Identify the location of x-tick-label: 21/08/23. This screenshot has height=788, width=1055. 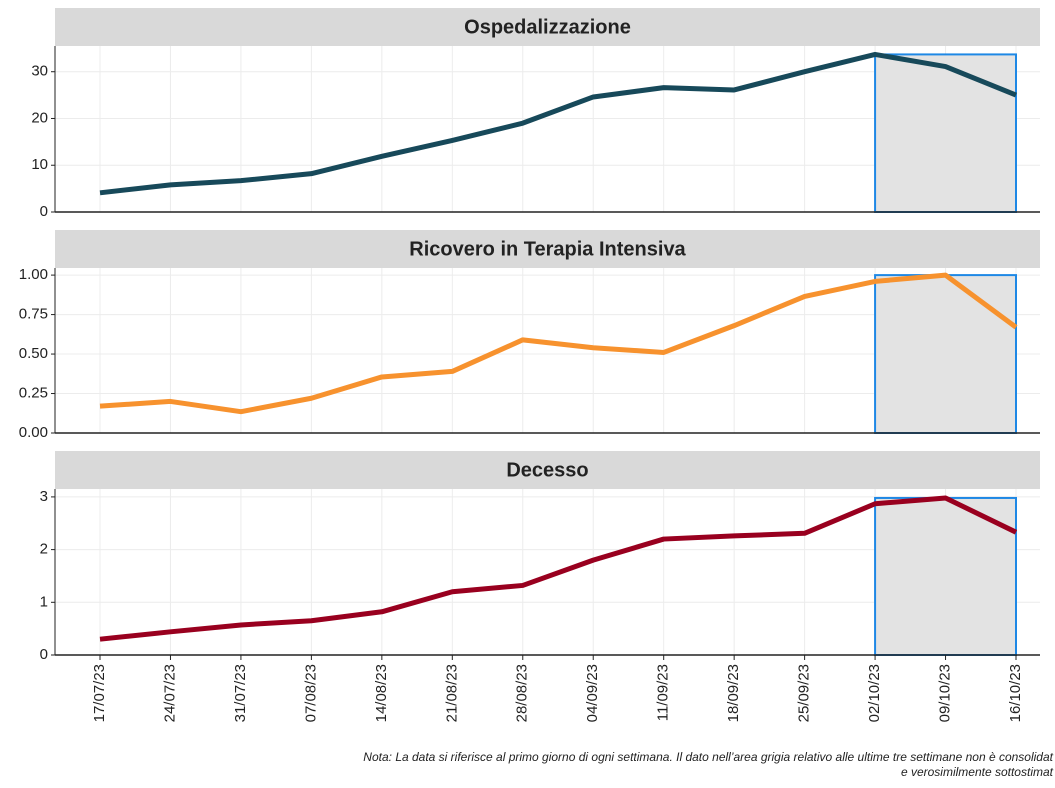
(451, 693).